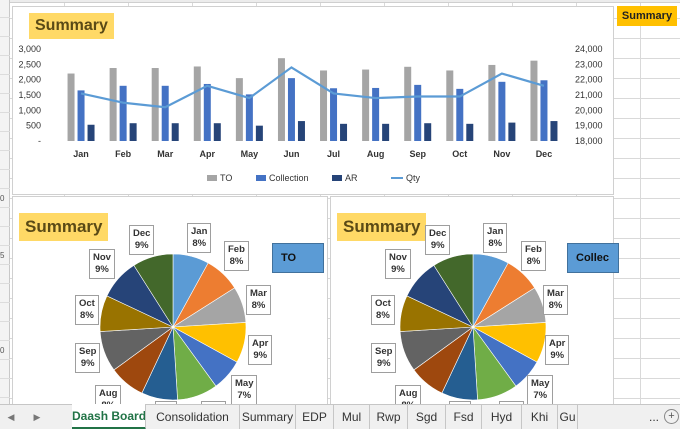 The image size is (680, 429). Describe the element at coordinates (29, 49) in the screenshot. I see `y-left-tick: 3,000` at that location.